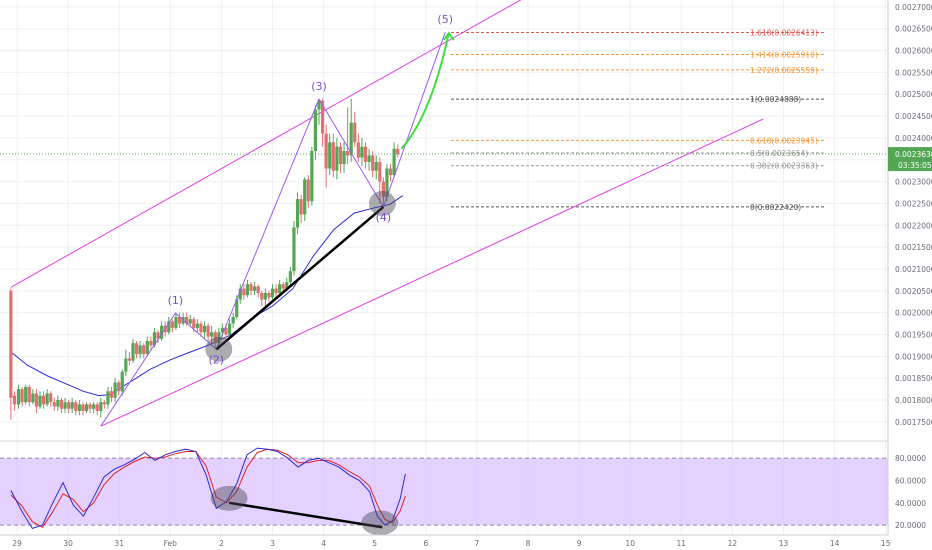 The height and width of the screenshot is (550, 932). I want to click on y-tick-label: 0.0022500, so click(913, 203).